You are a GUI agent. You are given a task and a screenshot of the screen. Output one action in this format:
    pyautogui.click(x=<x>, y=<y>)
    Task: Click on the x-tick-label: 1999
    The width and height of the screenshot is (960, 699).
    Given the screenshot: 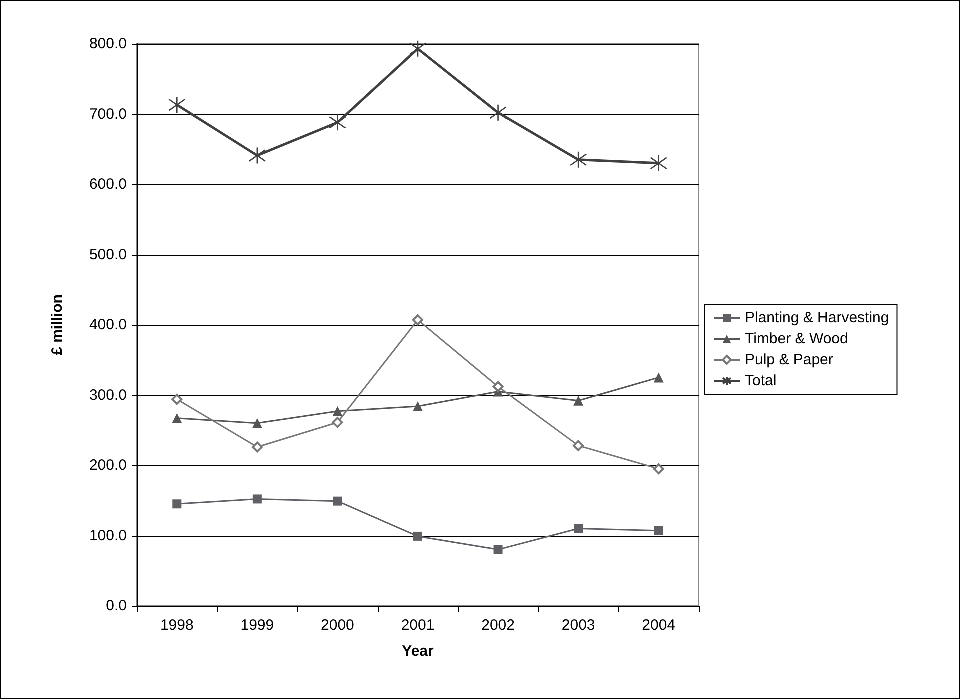 What is the action you would take?
    pyautogui.click(x=257, y=625)
    